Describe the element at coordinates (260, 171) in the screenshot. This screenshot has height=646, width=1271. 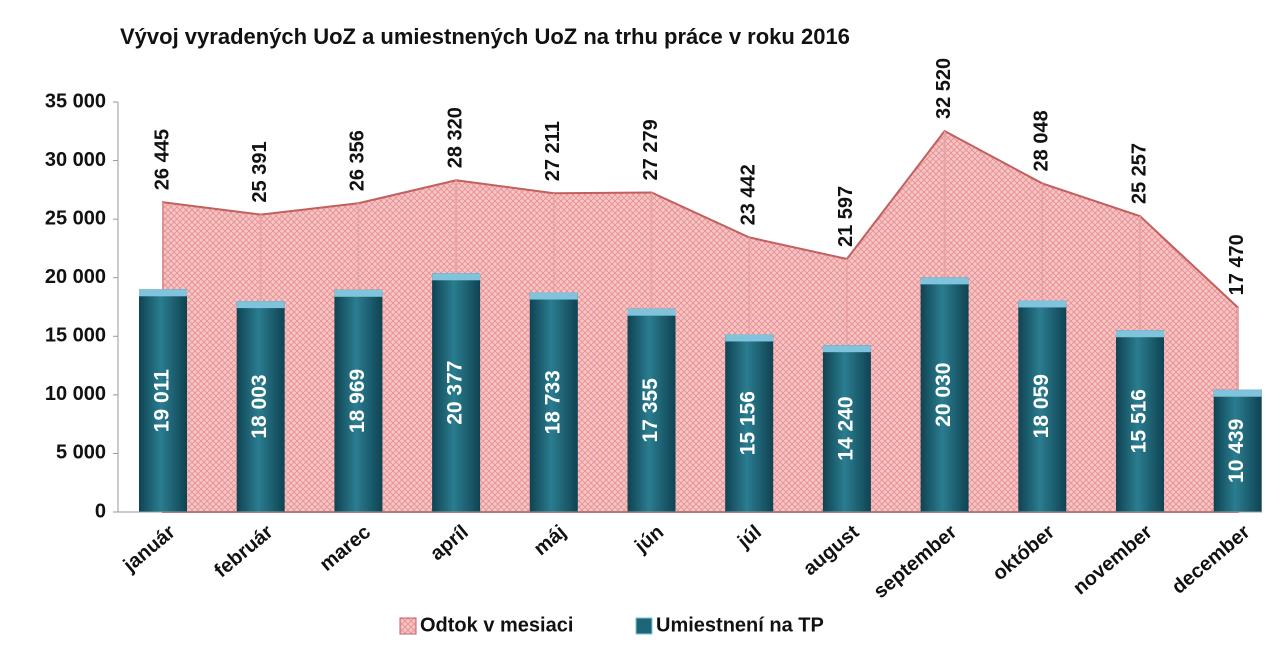
I see `data-label: 25 391` at that location.